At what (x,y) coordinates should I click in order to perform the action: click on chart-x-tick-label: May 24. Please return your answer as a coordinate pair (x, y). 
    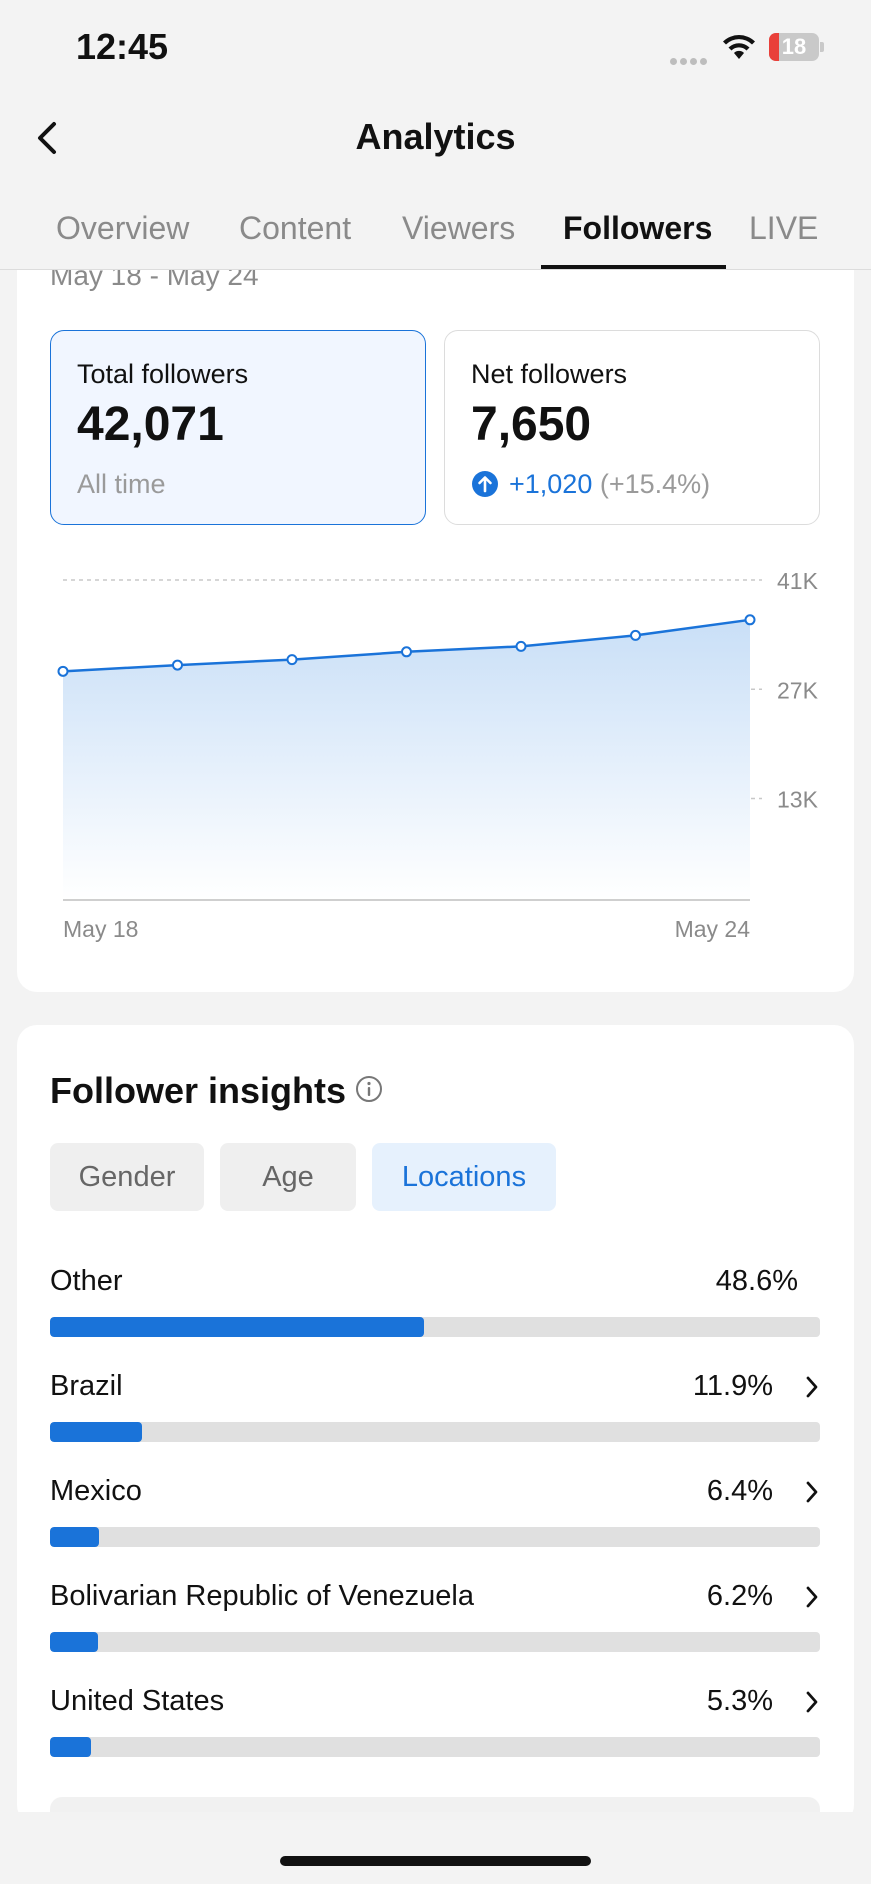
    Looking at the image, I should click on (713, 929).